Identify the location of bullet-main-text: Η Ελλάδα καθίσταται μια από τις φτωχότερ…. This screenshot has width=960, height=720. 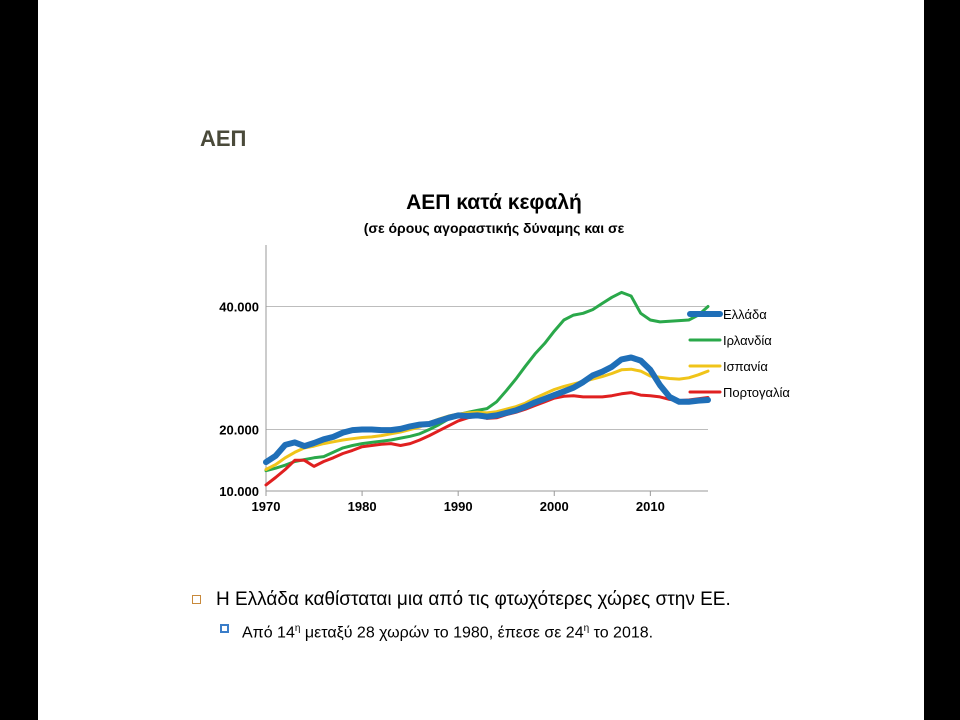
(473, 599).